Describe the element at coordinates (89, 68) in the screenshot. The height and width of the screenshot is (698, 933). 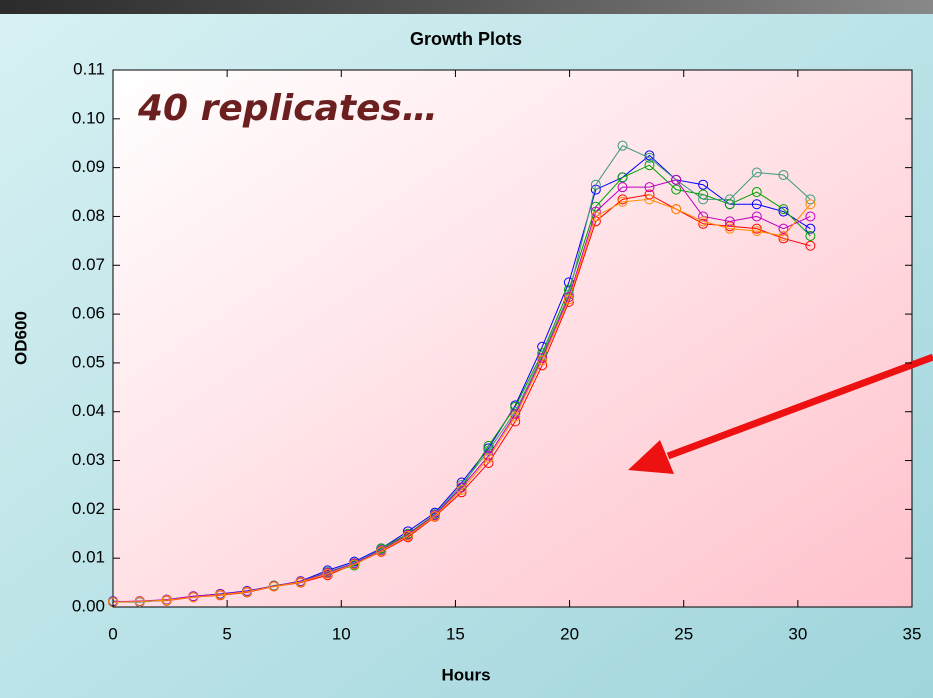
I see `y-tick-label: 0.11` at that location.